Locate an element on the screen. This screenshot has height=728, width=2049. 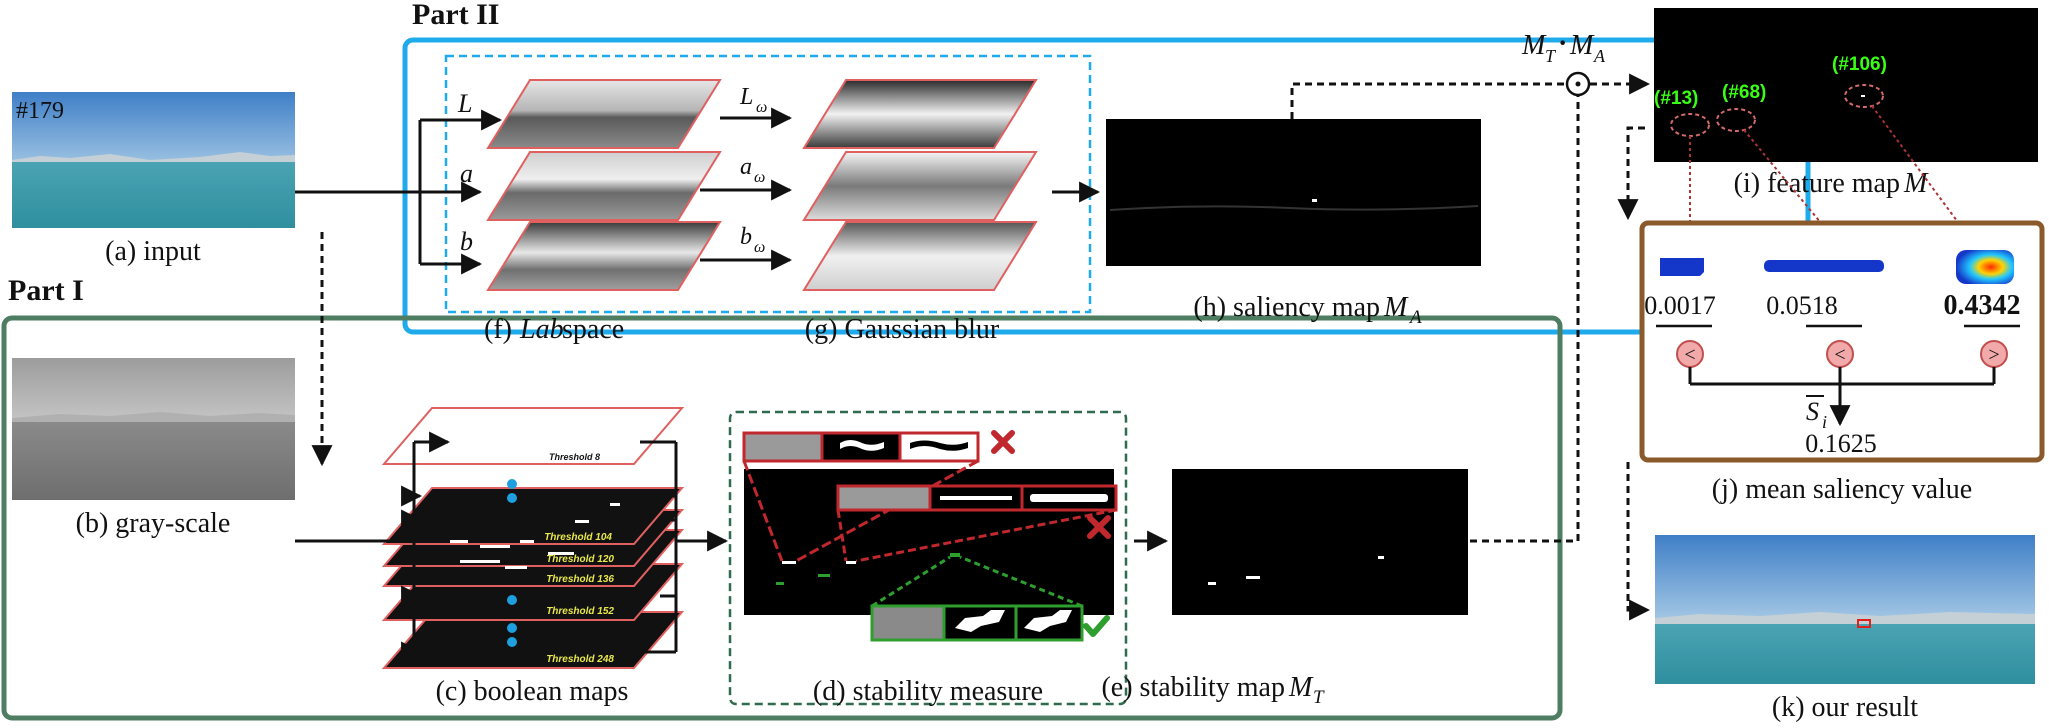
lab-caption-suffix: space is located at coordinates (593, 329).